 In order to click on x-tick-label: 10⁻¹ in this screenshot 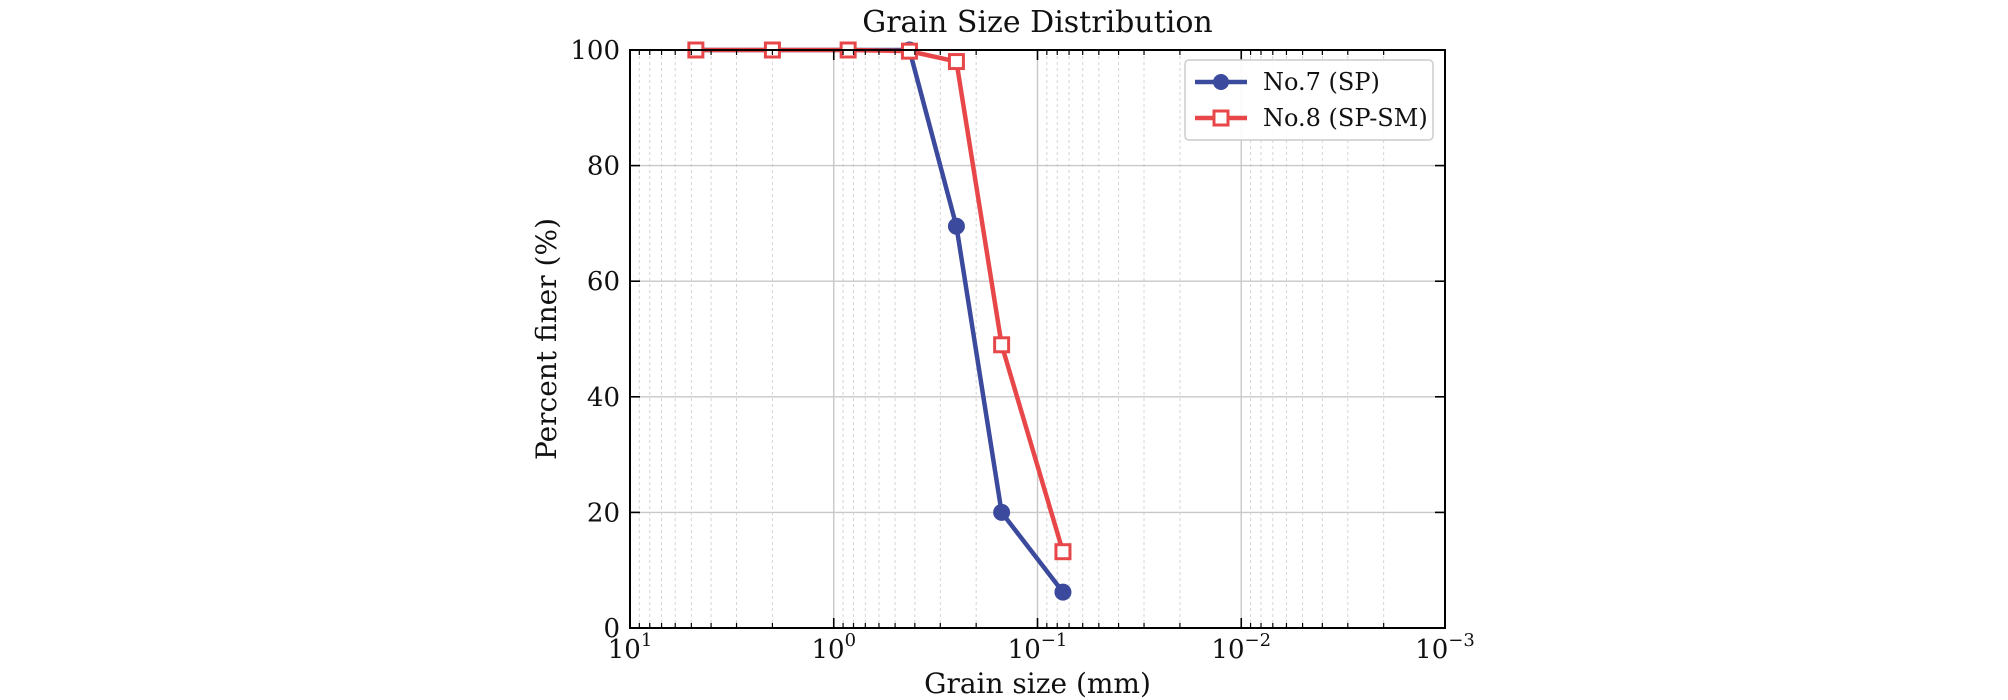, I will do `click(1038, 647)`.